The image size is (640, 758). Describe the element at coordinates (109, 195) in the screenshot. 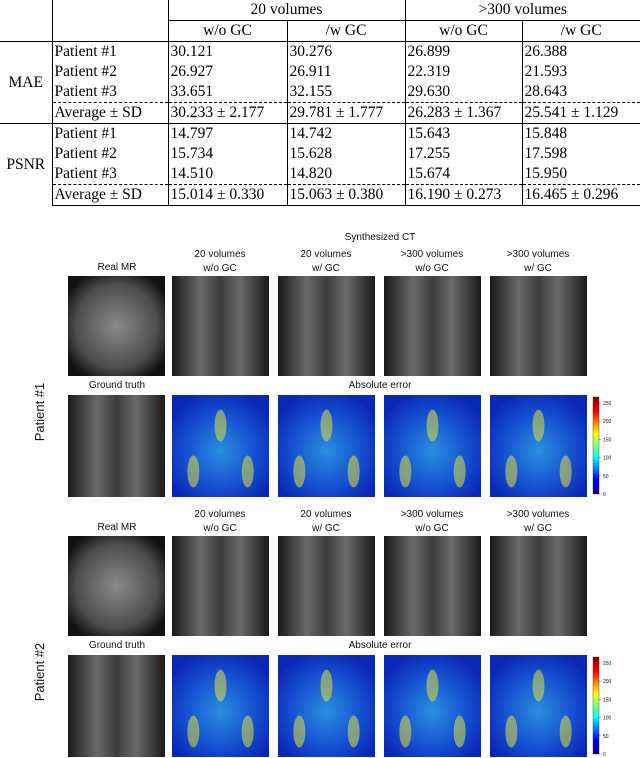

I see `row-label: Average ± SD` at that location.